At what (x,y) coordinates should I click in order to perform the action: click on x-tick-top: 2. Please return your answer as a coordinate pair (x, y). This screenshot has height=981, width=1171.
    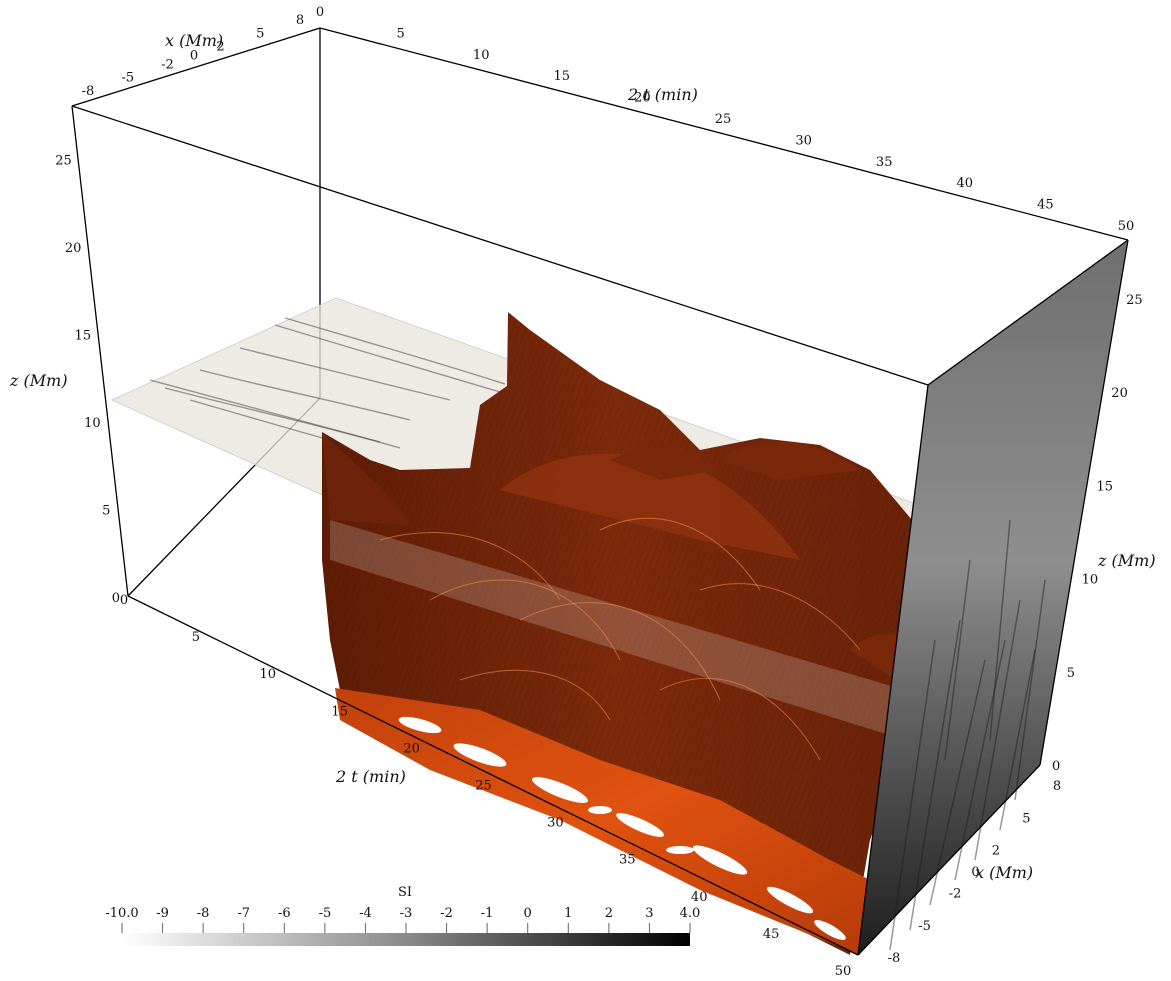
    Looking at the image, I should click on (220, 47).